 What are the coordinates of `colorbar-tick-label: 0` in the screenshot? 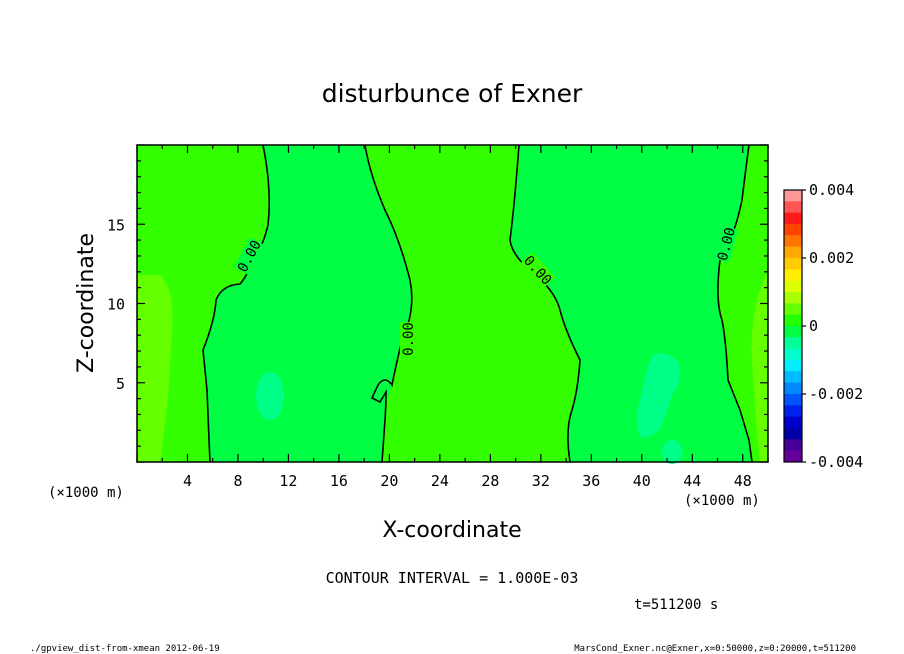 It's located at (813, 326).